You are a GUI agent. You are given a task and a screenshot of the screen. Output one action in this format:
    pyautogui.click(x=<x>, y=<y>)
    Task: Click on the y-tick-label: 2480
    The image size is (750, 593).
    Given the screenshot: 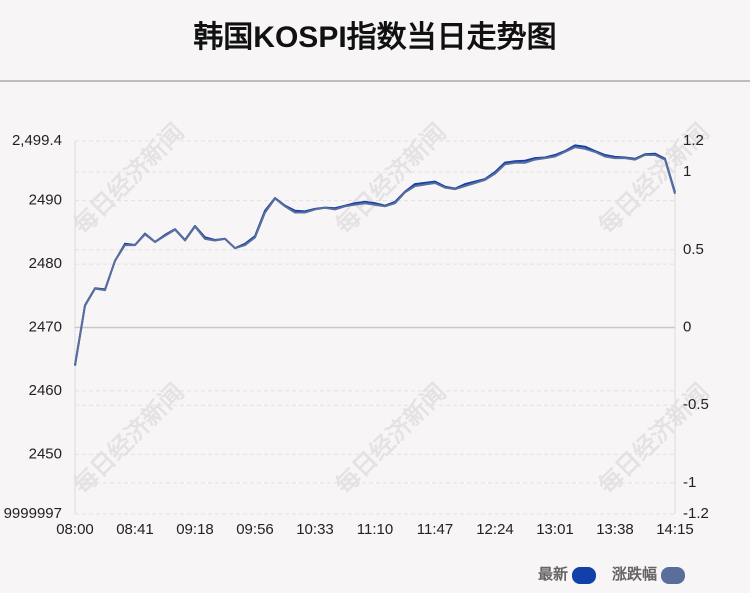 What is the action you would take?
    pyautogui.click(x=45, y=263)
    